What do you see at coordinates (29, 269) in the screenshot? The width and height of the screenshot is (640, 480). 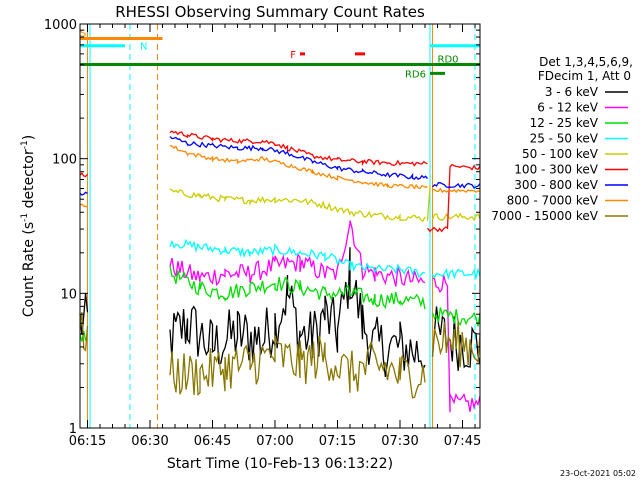 I see `y-axis-label-main: Count Rate (s` at bounding box center [29, 269].